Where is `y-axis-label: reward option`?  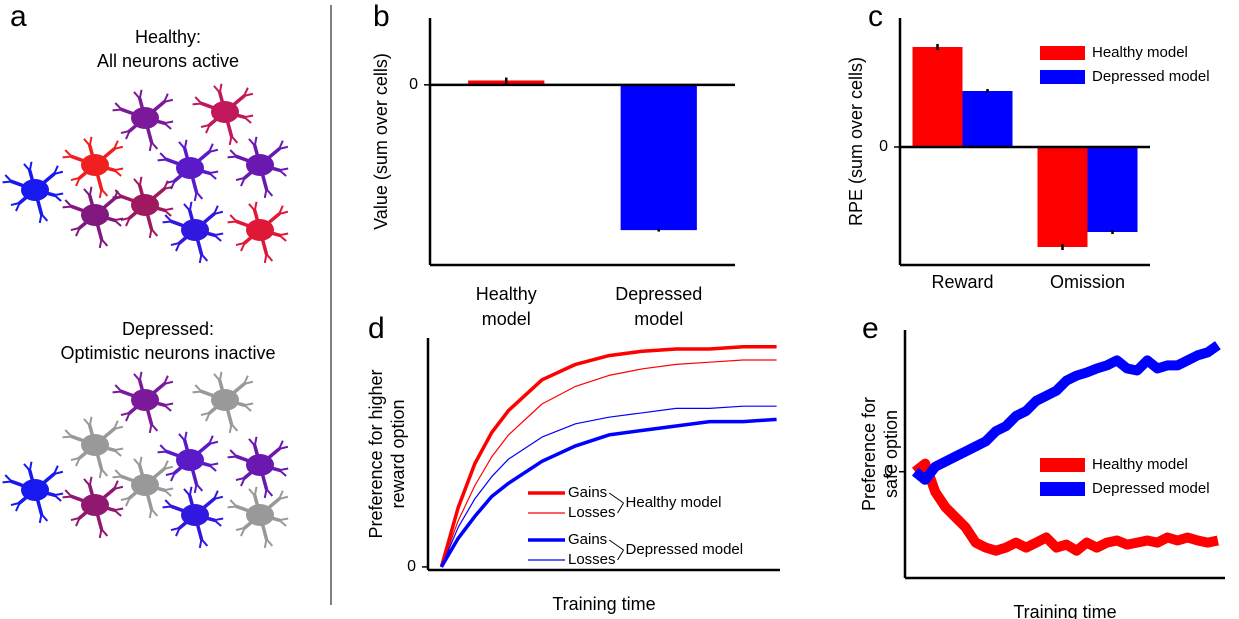
y-axis-label: reward option is located at coordinates (398, 453).